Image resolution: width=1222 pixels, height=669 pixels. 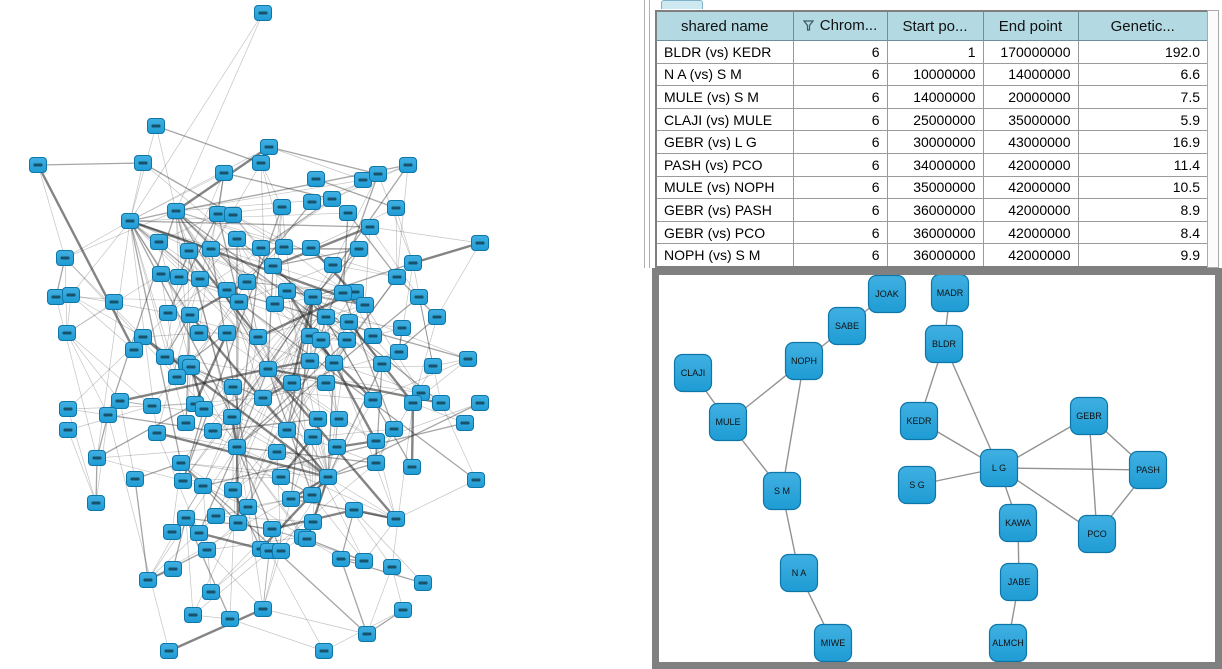 I want to click on graph-node-pco, so click(x=1097, y=534).